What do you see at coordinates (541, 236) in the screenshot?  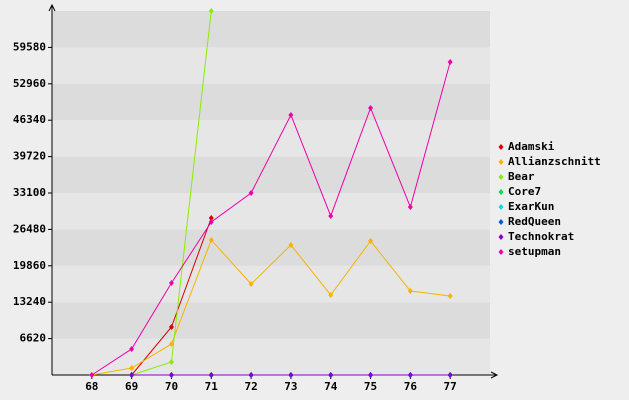 I see `legend-label: Technokrat` at bounding box center [541, 236].